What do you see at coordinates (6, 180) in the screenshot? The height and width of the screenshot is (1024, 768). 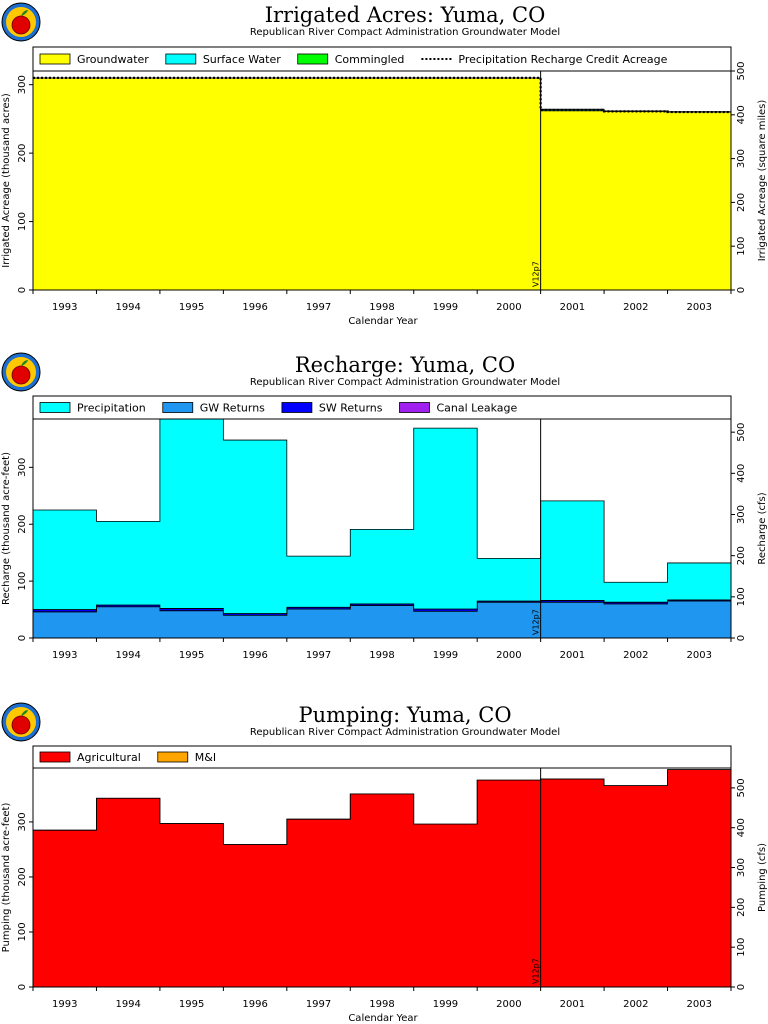 I see `y-axis-label-left: Irrigated Acreage (thousand acres)` at bounding box center [6, 180].